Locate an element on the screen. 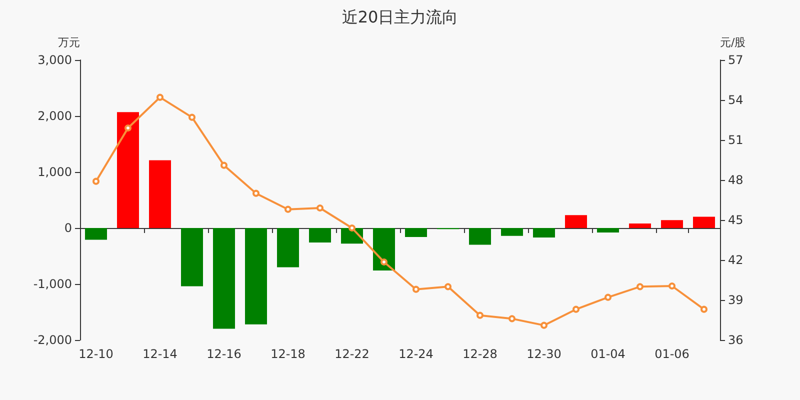 The image size is (800, 400). y2-tick-label: 54 is located at coordinates (736, 100).